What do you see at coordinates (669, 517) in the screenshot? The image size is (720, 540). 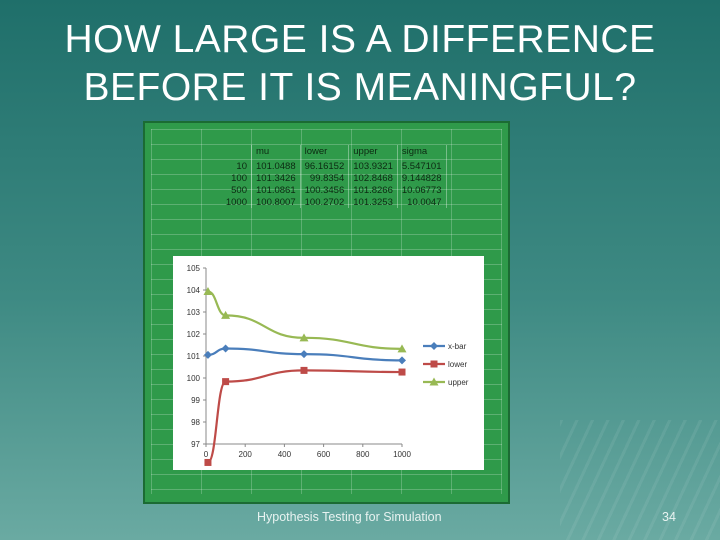 I see `page-number: 34` at bounding box center [669, 517].